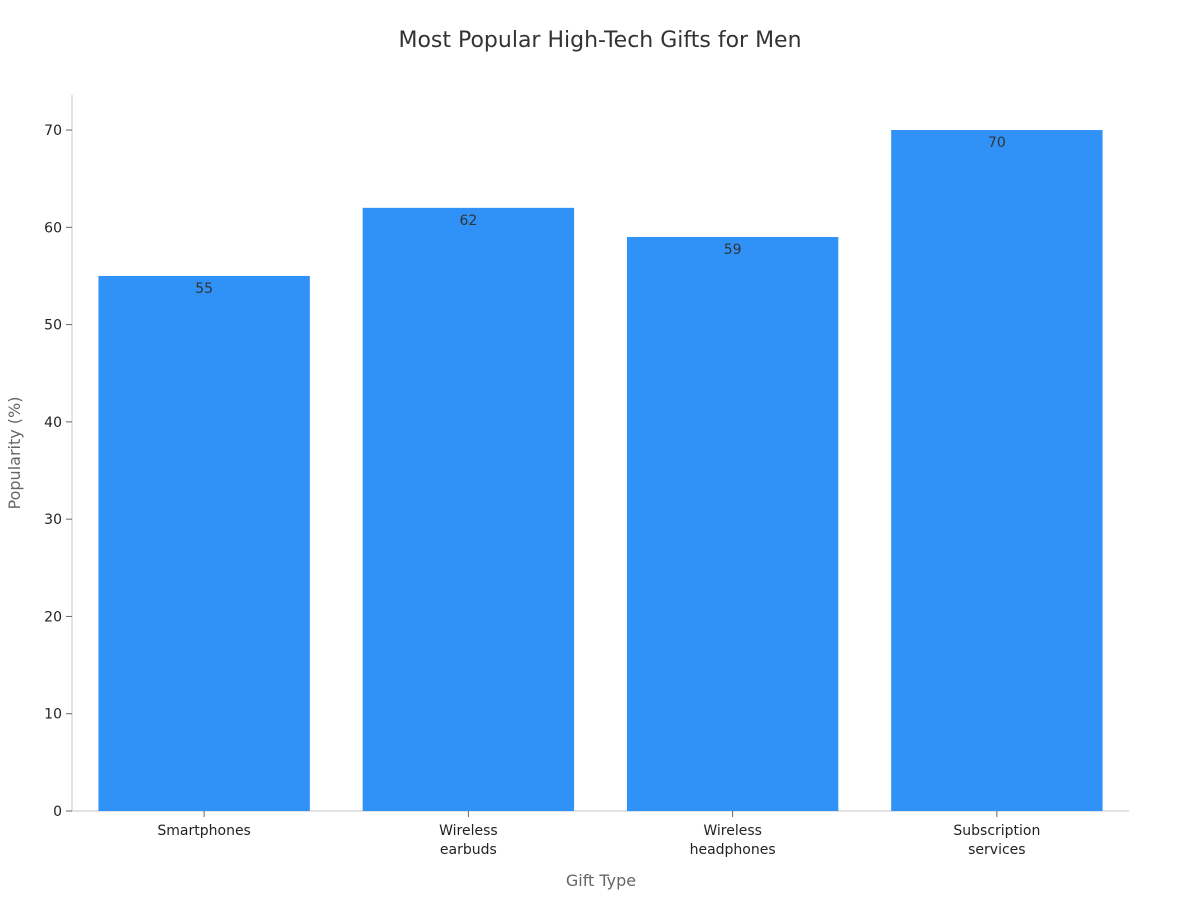 This screenshot has height=900, width=1200. What do you see at coordinates (733, 840) in the screenshot?
I see `x-tick-label: Wireless headphones` at bounding box center [733, 840].